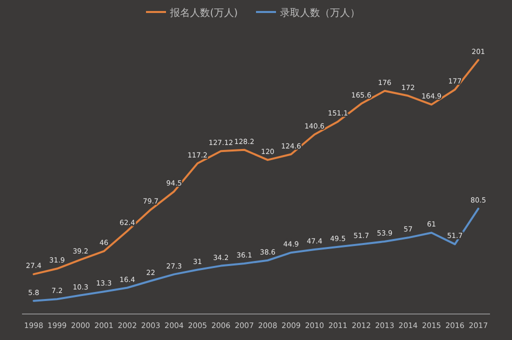  Describe the element at coordinates (320, 13) in the screenshot. I see `legend-label: 录取人数（万人）` at that location.